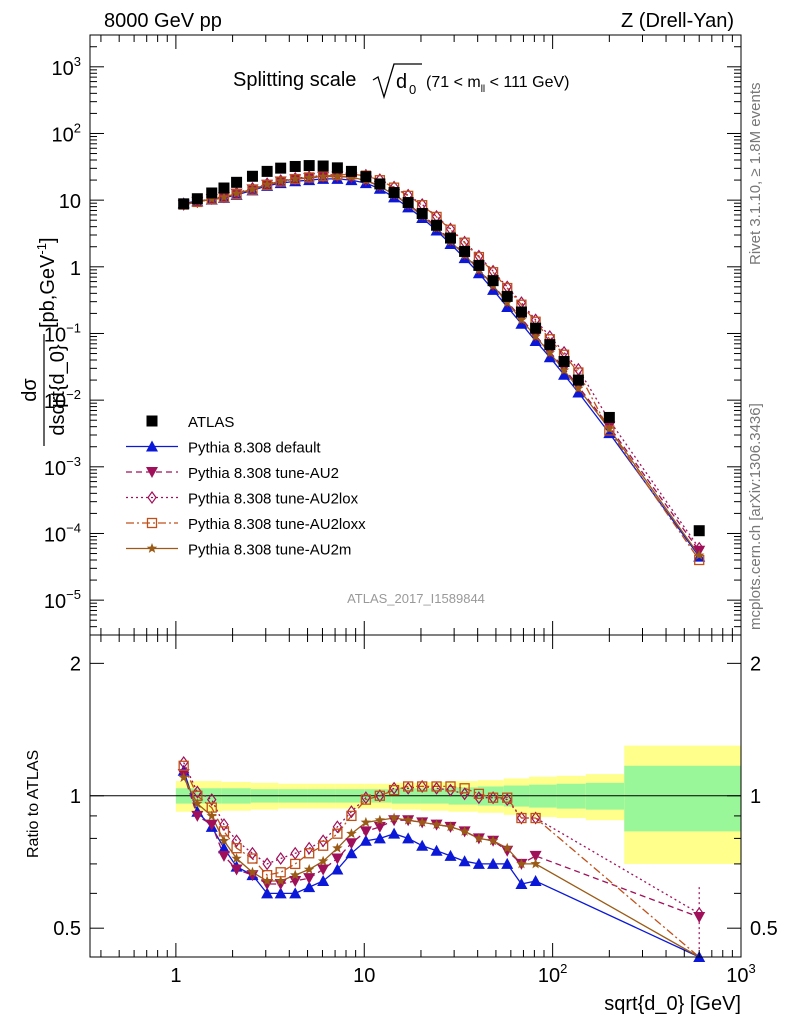 This screenshot has height=1024, width=786. I want to click on ylabel-unit-sup: -1, so click(41, 249).